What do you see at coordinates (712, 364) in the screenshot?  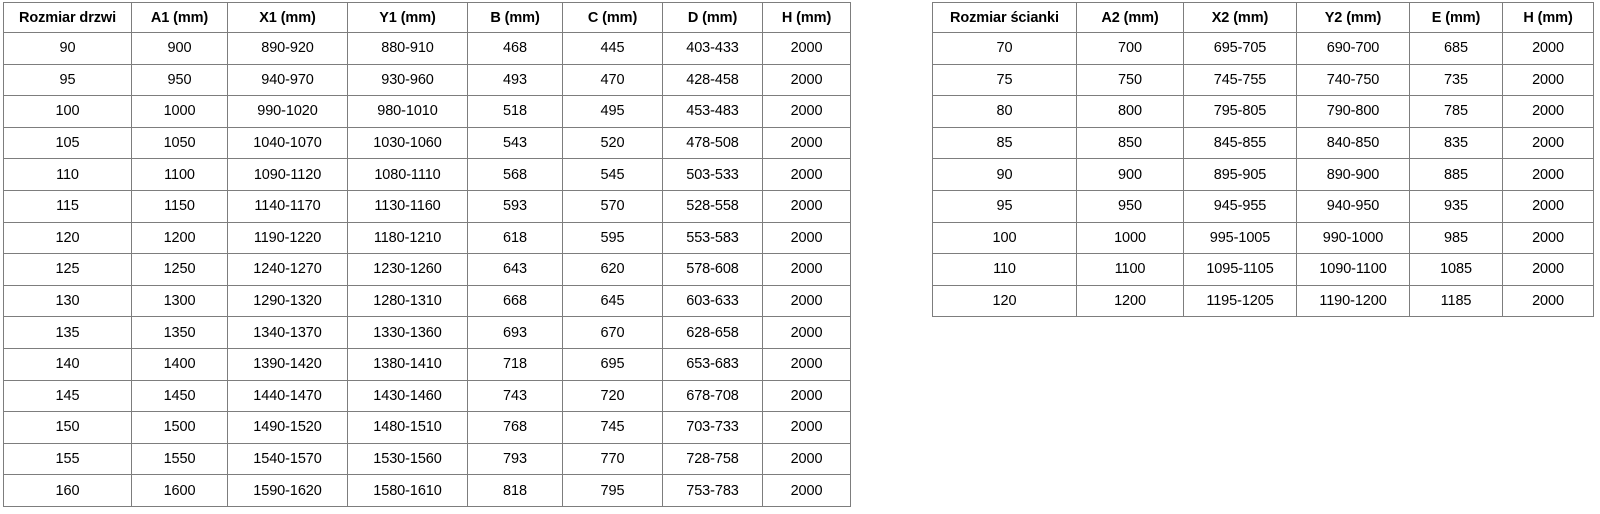 I see `door-cell-6: 653-683` at bounding box center [712, 364].